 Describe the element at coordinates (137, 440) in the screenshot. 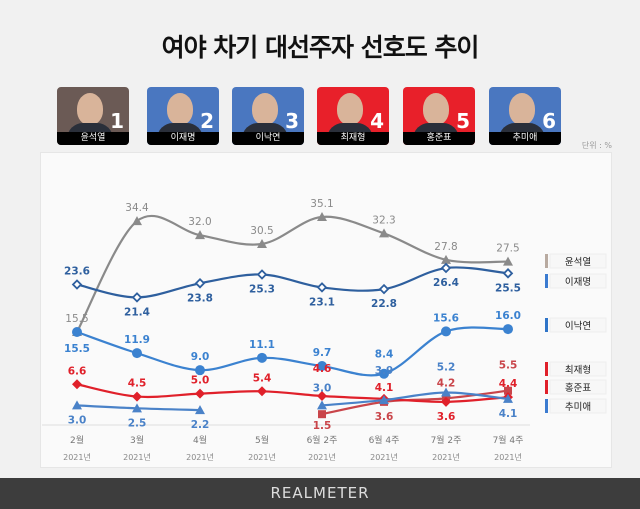

I see `x-tick-label: 3월` at that location.